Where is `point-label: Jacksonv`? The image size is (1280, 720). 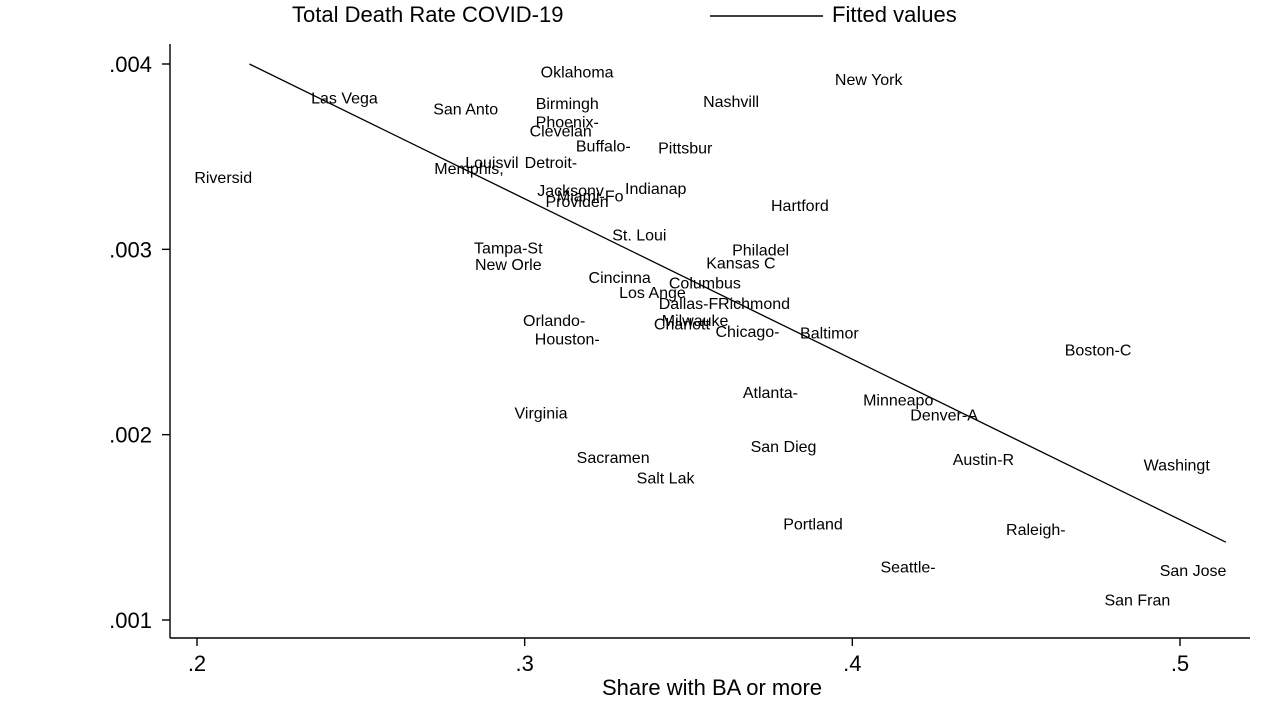
point-label: Jacksonv is located at coordinates (570, 191).